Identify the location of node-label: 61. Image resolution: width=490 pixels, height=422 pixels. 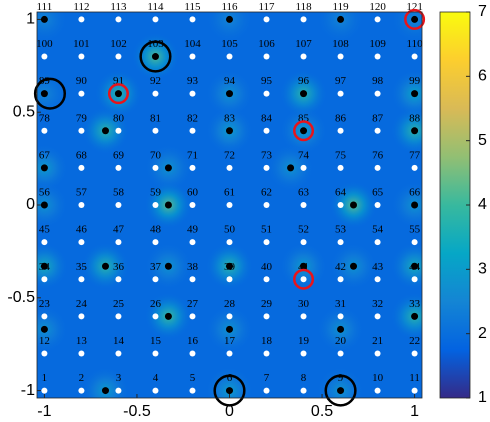
(229, 193).